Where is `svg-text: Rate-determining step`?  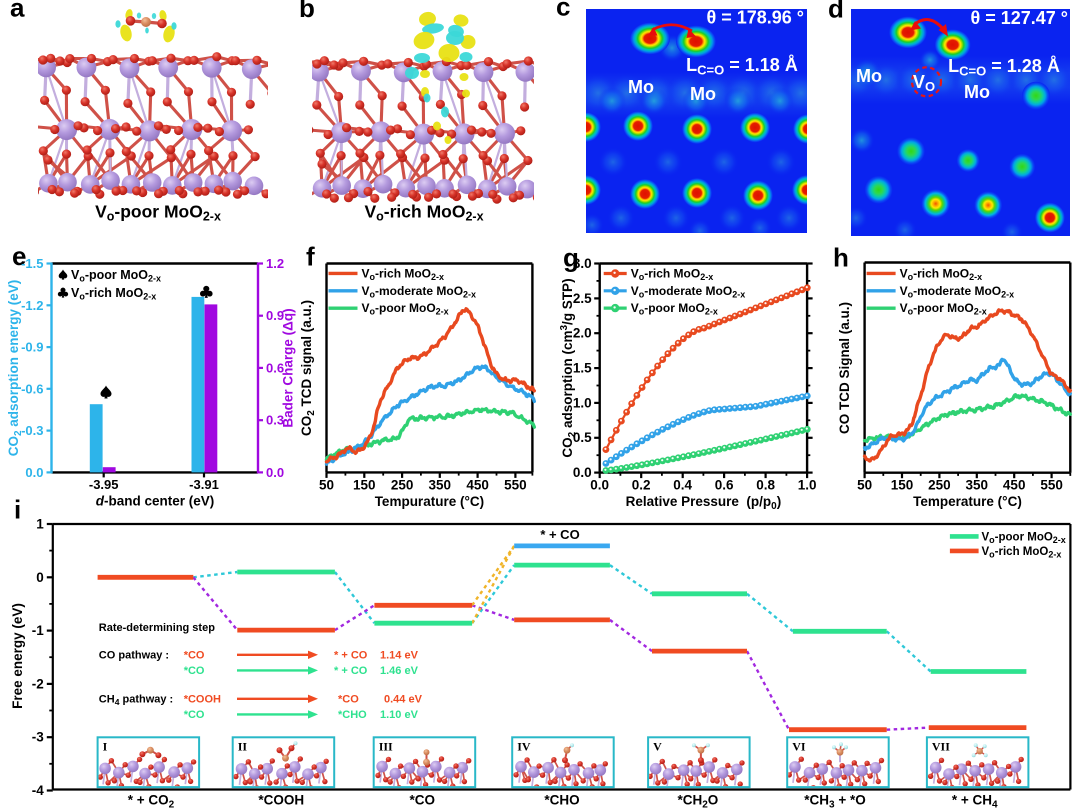 svg-text: Rate-determining step is located at coordinates (157, 628).